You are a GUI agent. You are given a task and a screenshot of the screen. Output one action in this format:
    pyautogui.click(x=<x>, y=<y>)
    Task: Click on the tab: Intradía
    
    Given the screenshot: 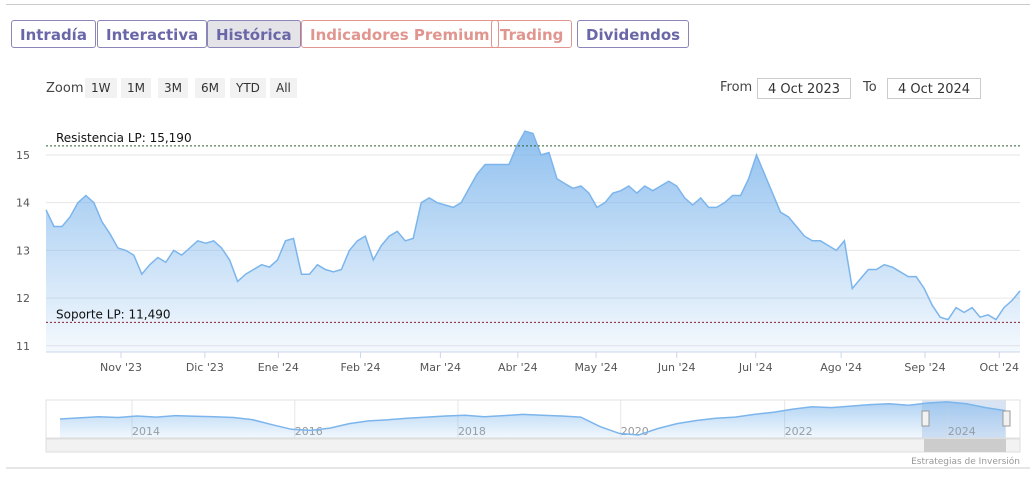 What is the action you would take?
    pyautogui.click(x=53, y=34)
    